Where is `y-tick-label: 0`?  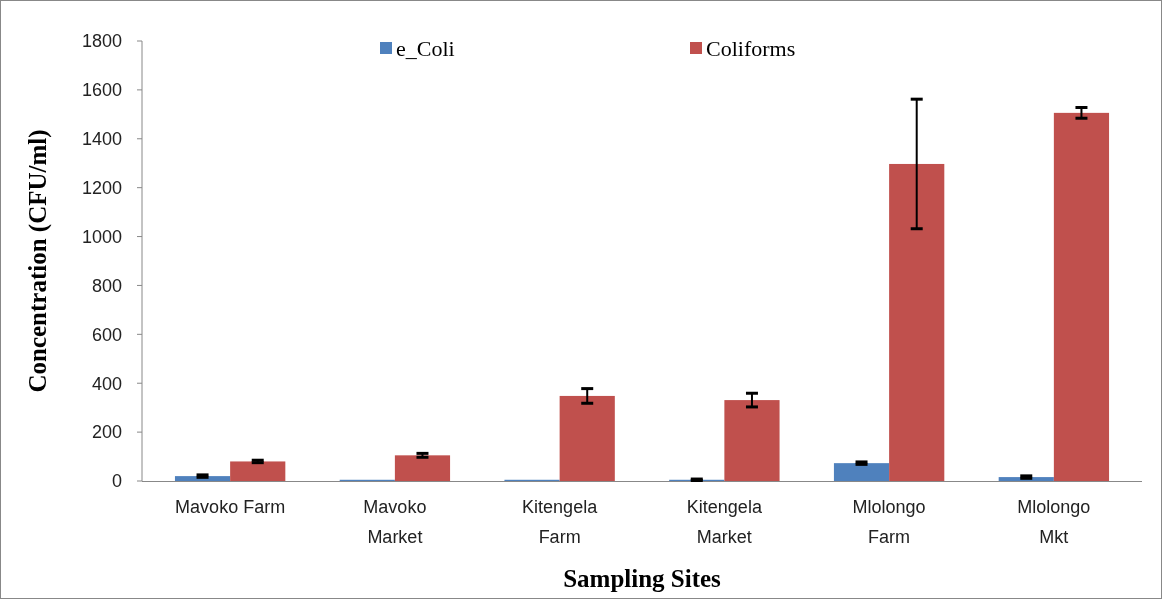
y-tick-label: 0 is located at coordinates (116, 481).